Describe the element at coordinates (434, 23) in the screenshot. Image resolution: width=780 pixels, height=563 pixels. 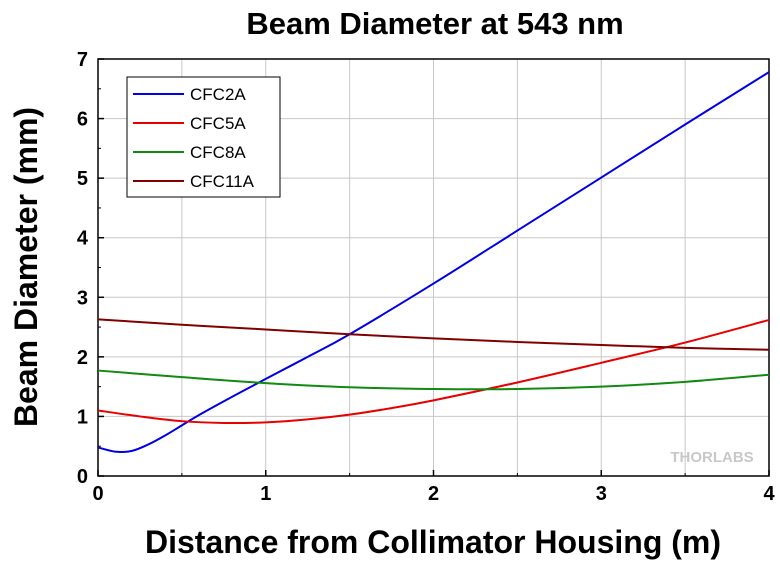
I see `chart-title: Beam Diameter at 543 nm` at that location.